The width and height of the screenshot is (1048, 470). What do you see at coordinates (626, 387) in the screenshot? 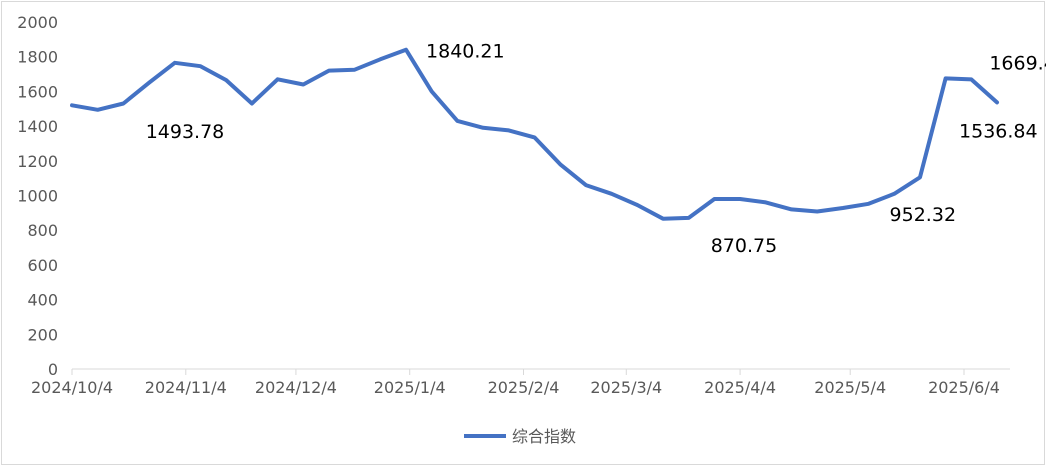
I see `x-tick-label: 2025/3/4` at bounding box center [626, 387].